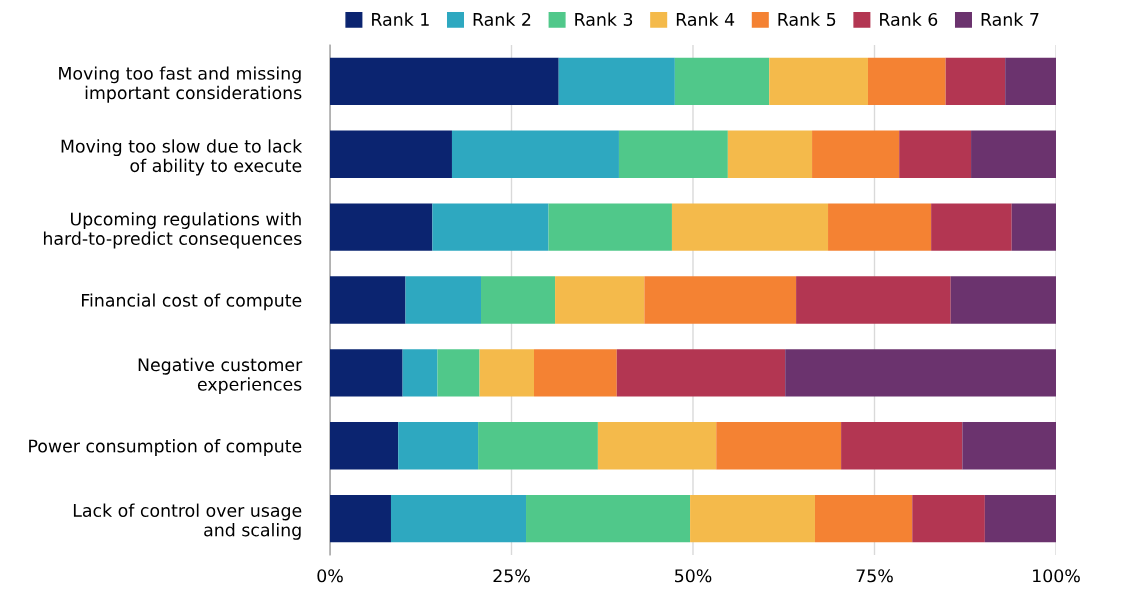 This screenshot has height=595, width=1121. I want to click on legend-label: Rank 7, so click(1010, 19).